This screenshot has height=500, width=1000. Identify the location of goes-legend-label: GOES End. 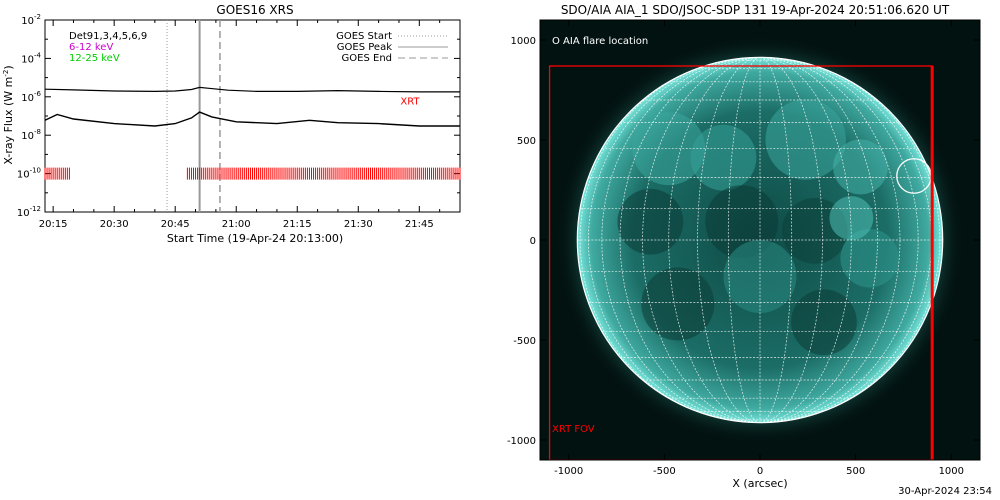
(367, 58).